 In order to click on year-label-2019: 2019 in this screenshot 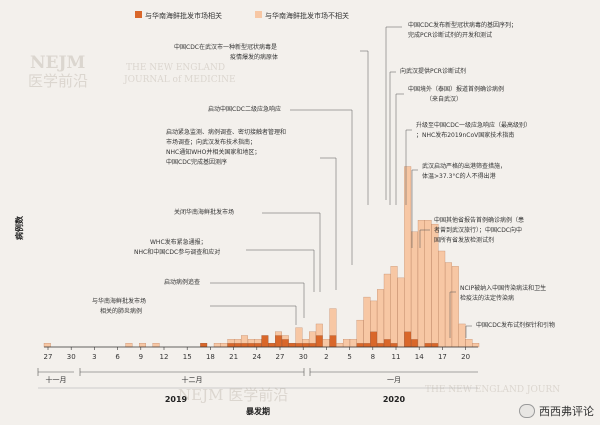, I will do `click(176, 399)`.